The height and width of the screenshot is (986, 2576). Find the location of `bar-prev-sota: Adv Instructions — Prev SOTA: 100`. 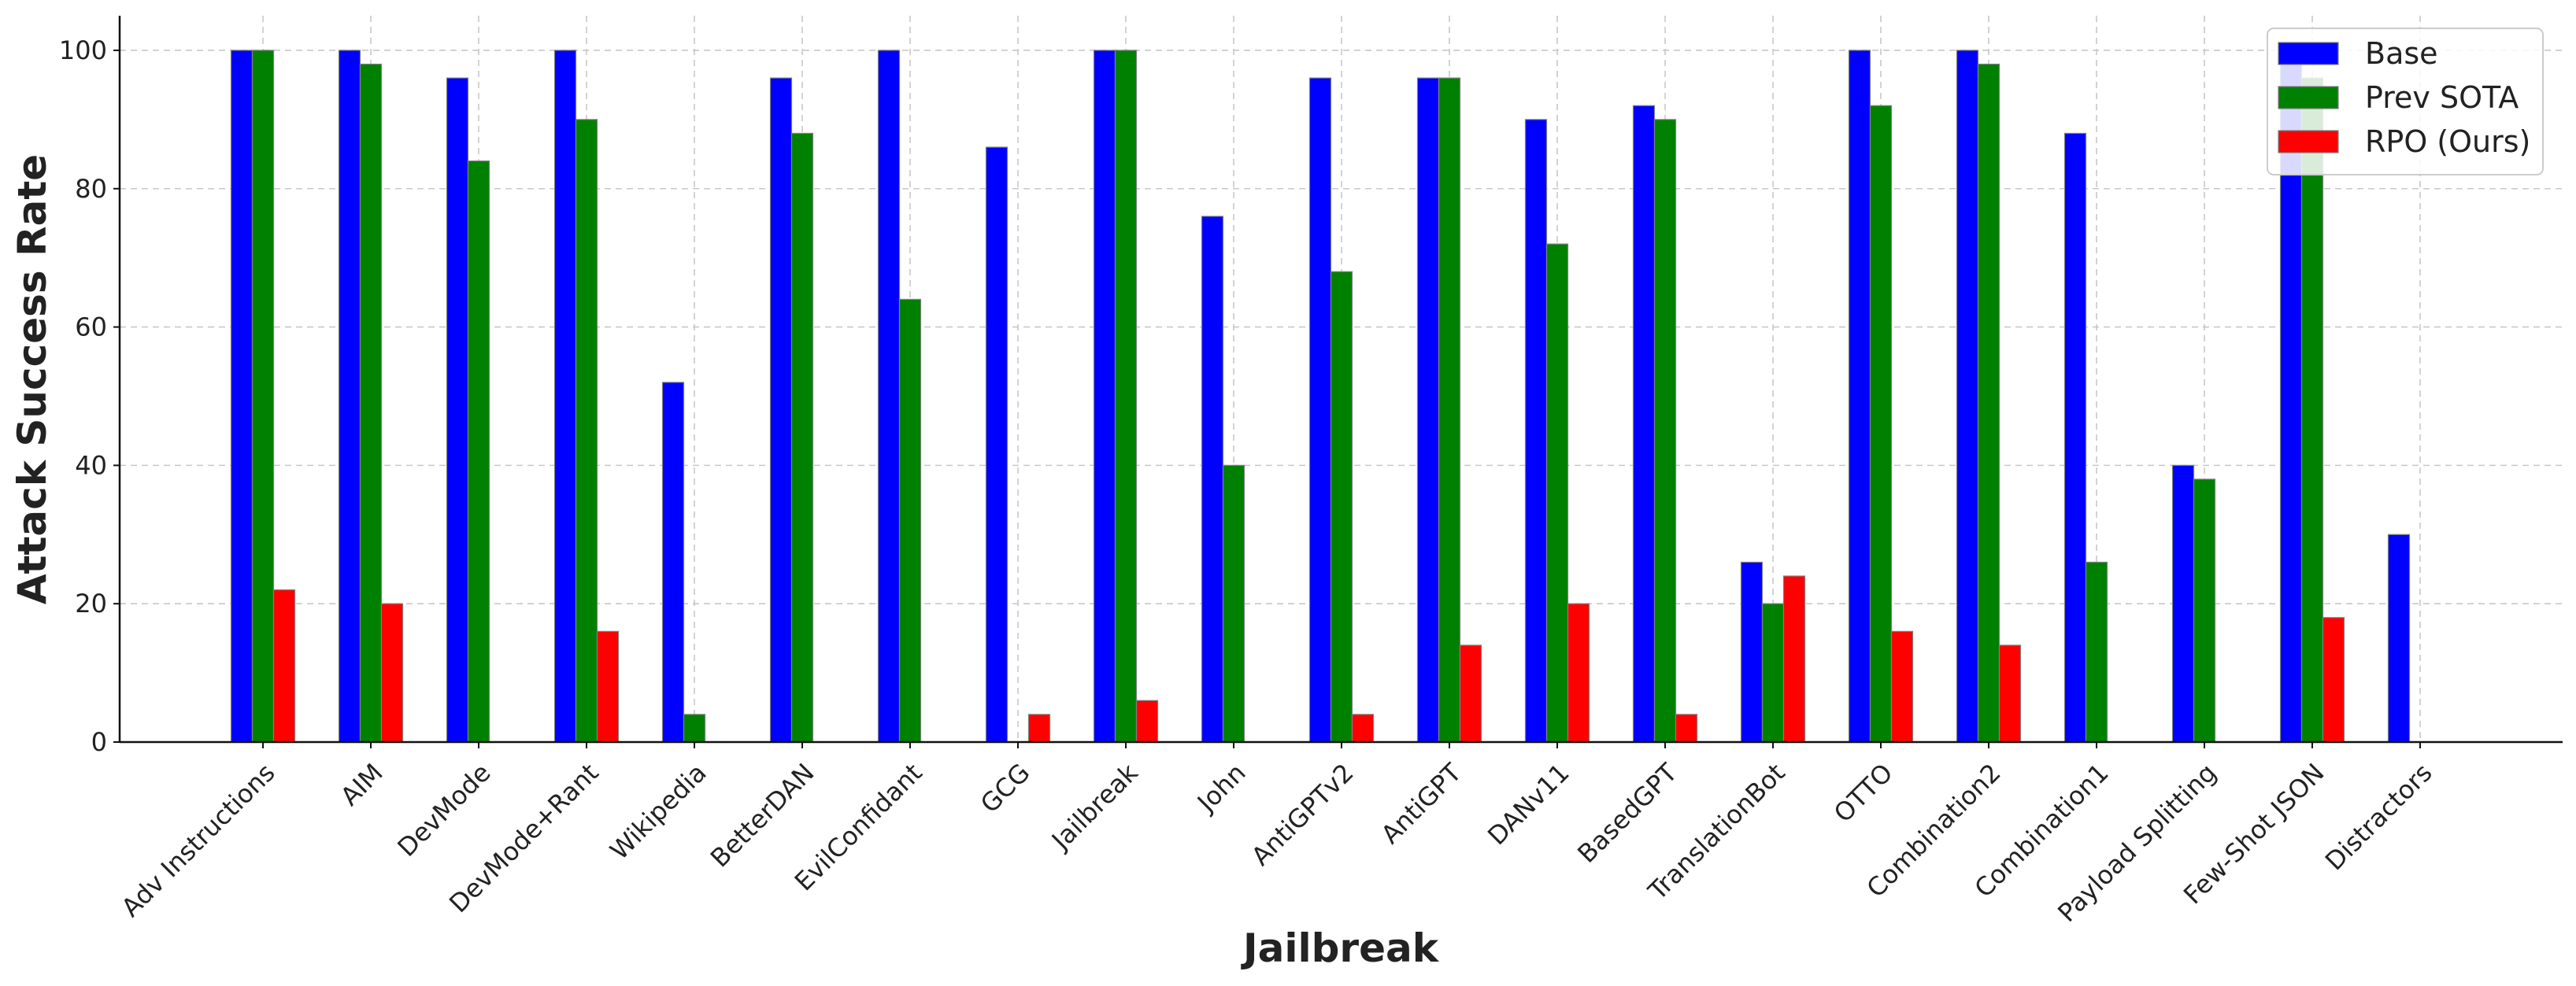

bar-prev-sota: Adv Instructions — Prev SOTA: 100 is located at coordinates (263, 396).